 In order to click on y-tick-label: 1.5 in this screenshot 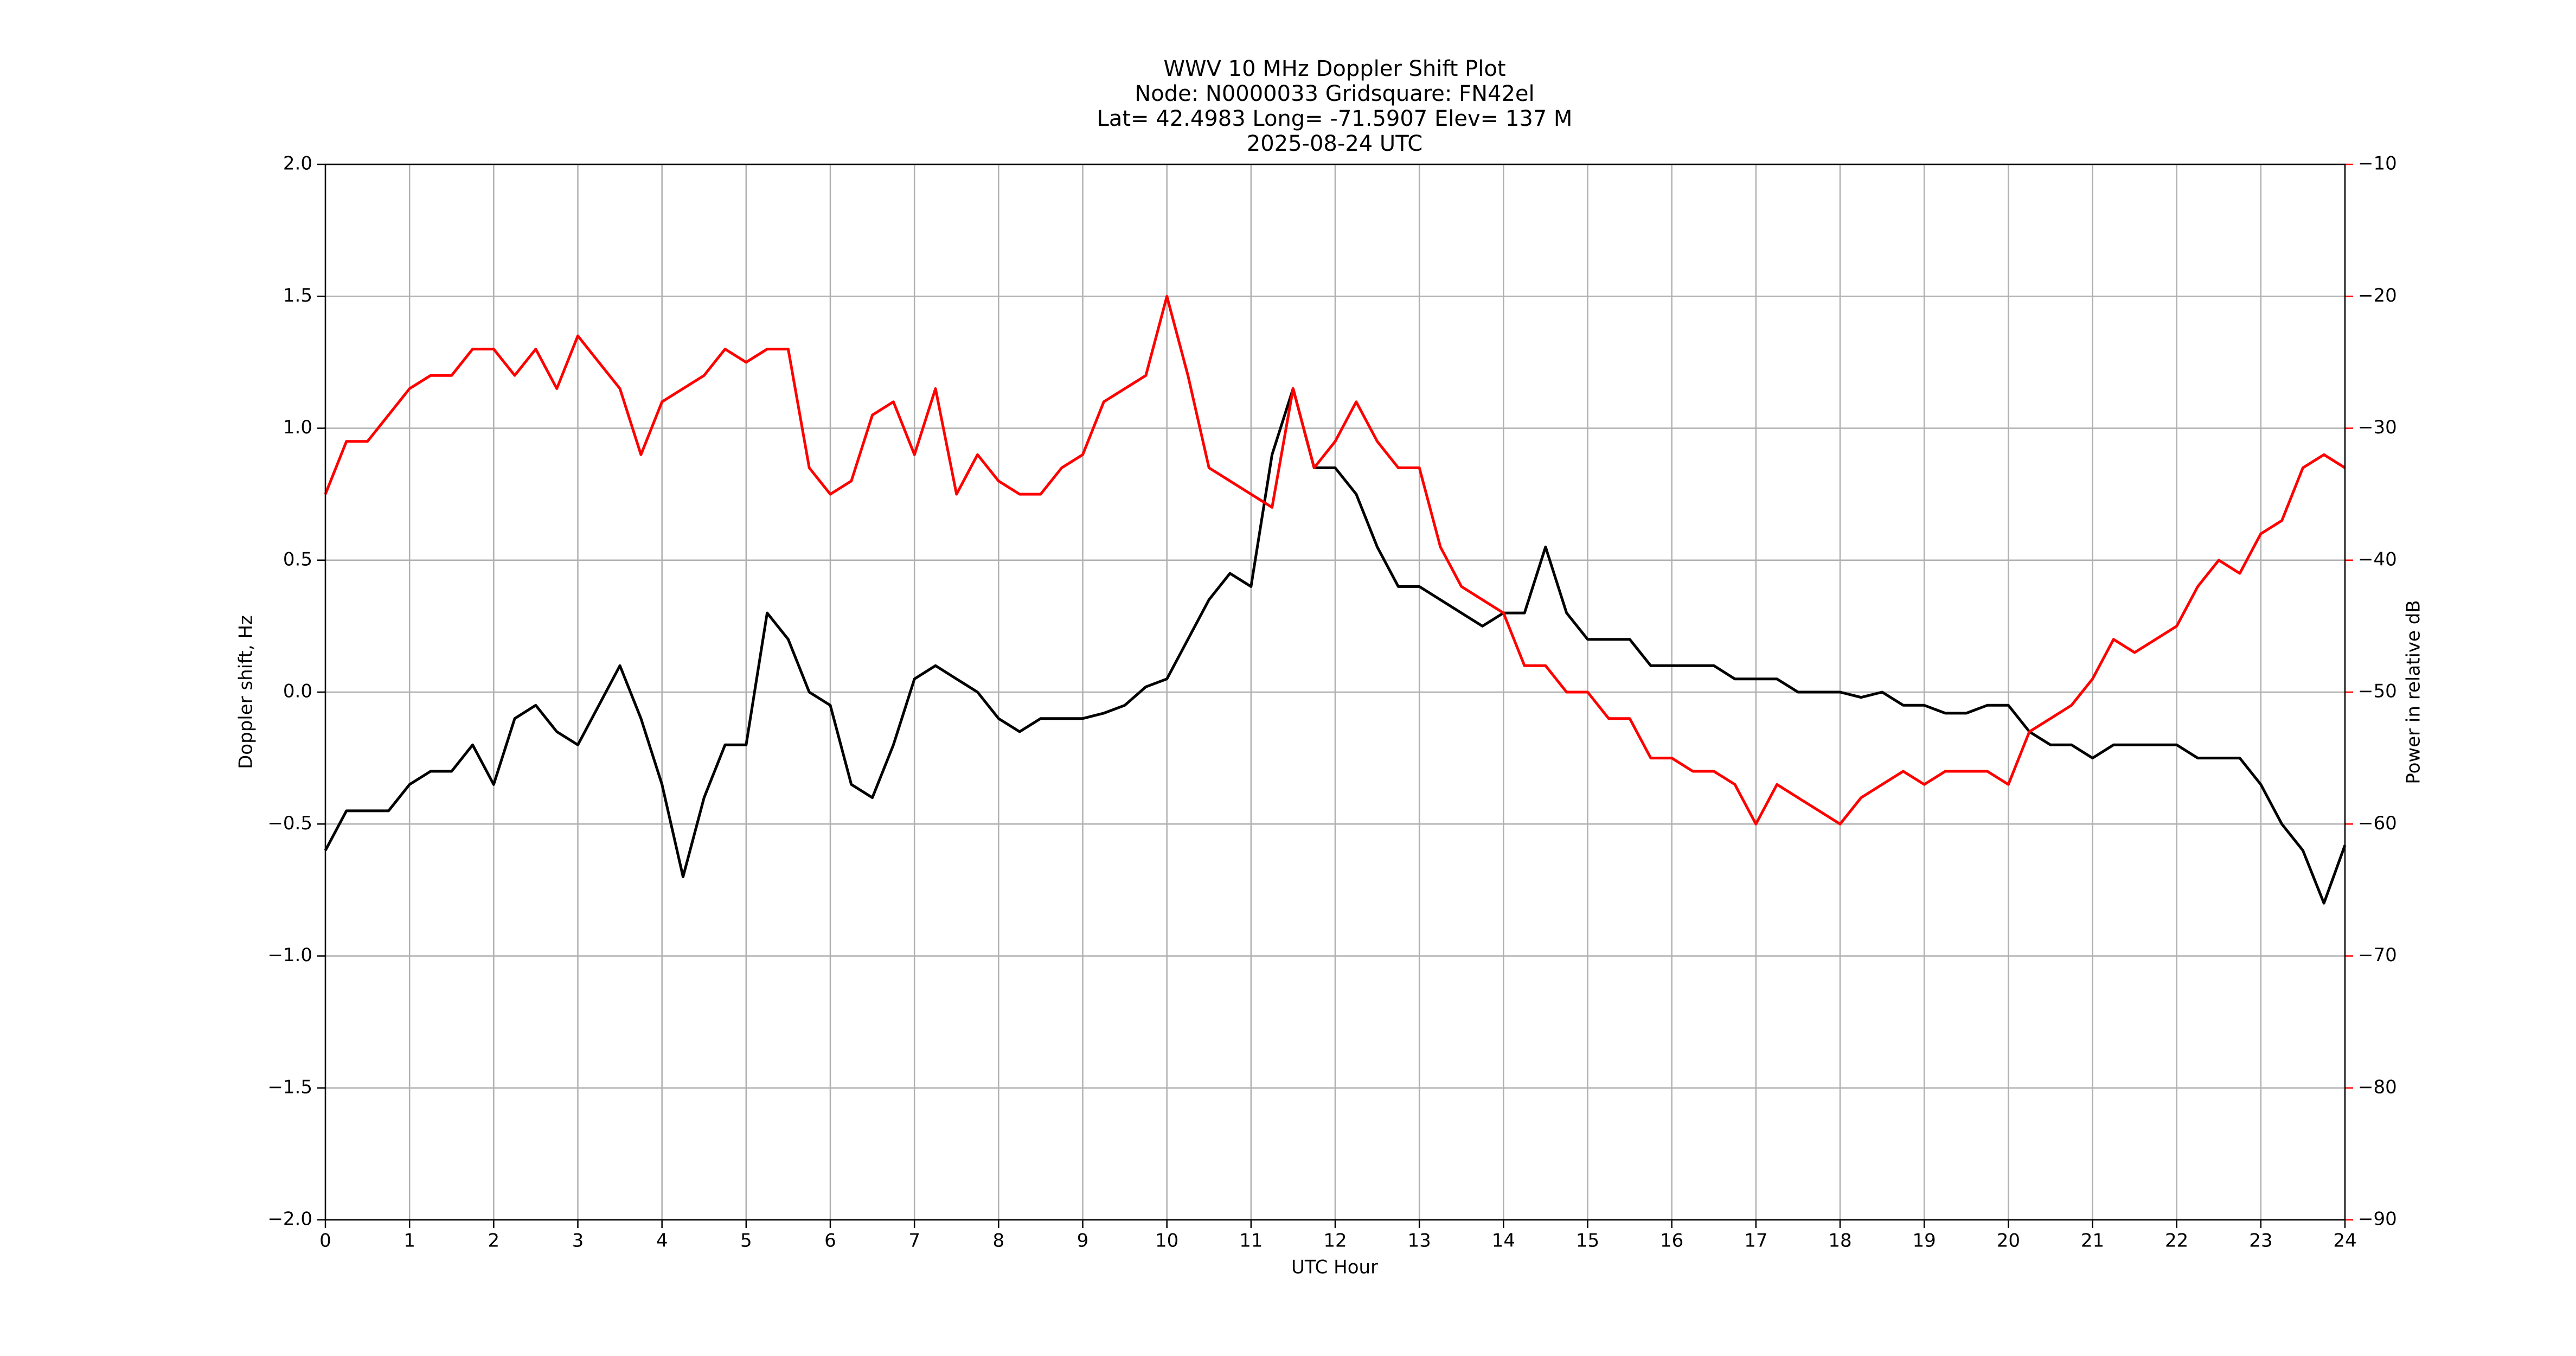, I will do `click(297, 295)`.